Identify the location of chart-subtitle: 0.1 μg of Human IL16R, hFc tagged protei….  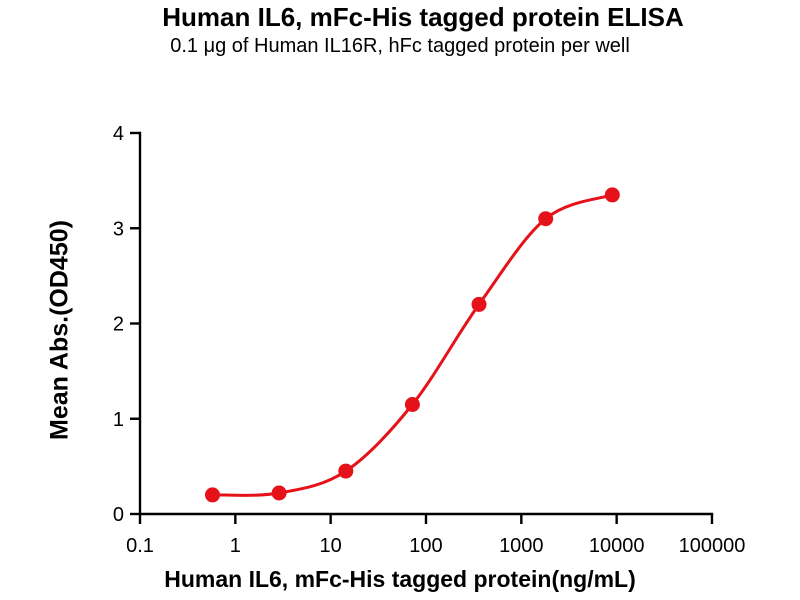
(400, 46).